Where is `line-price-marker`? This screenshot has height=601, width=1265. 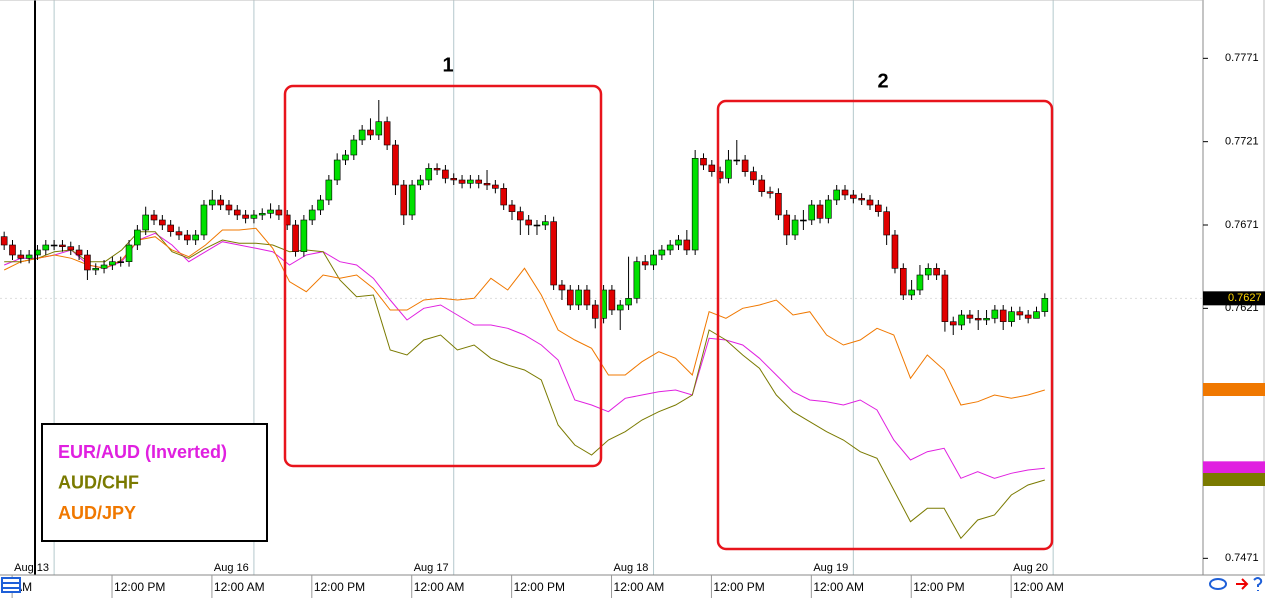 line-price-marker is located at coordinates (1234, 389).